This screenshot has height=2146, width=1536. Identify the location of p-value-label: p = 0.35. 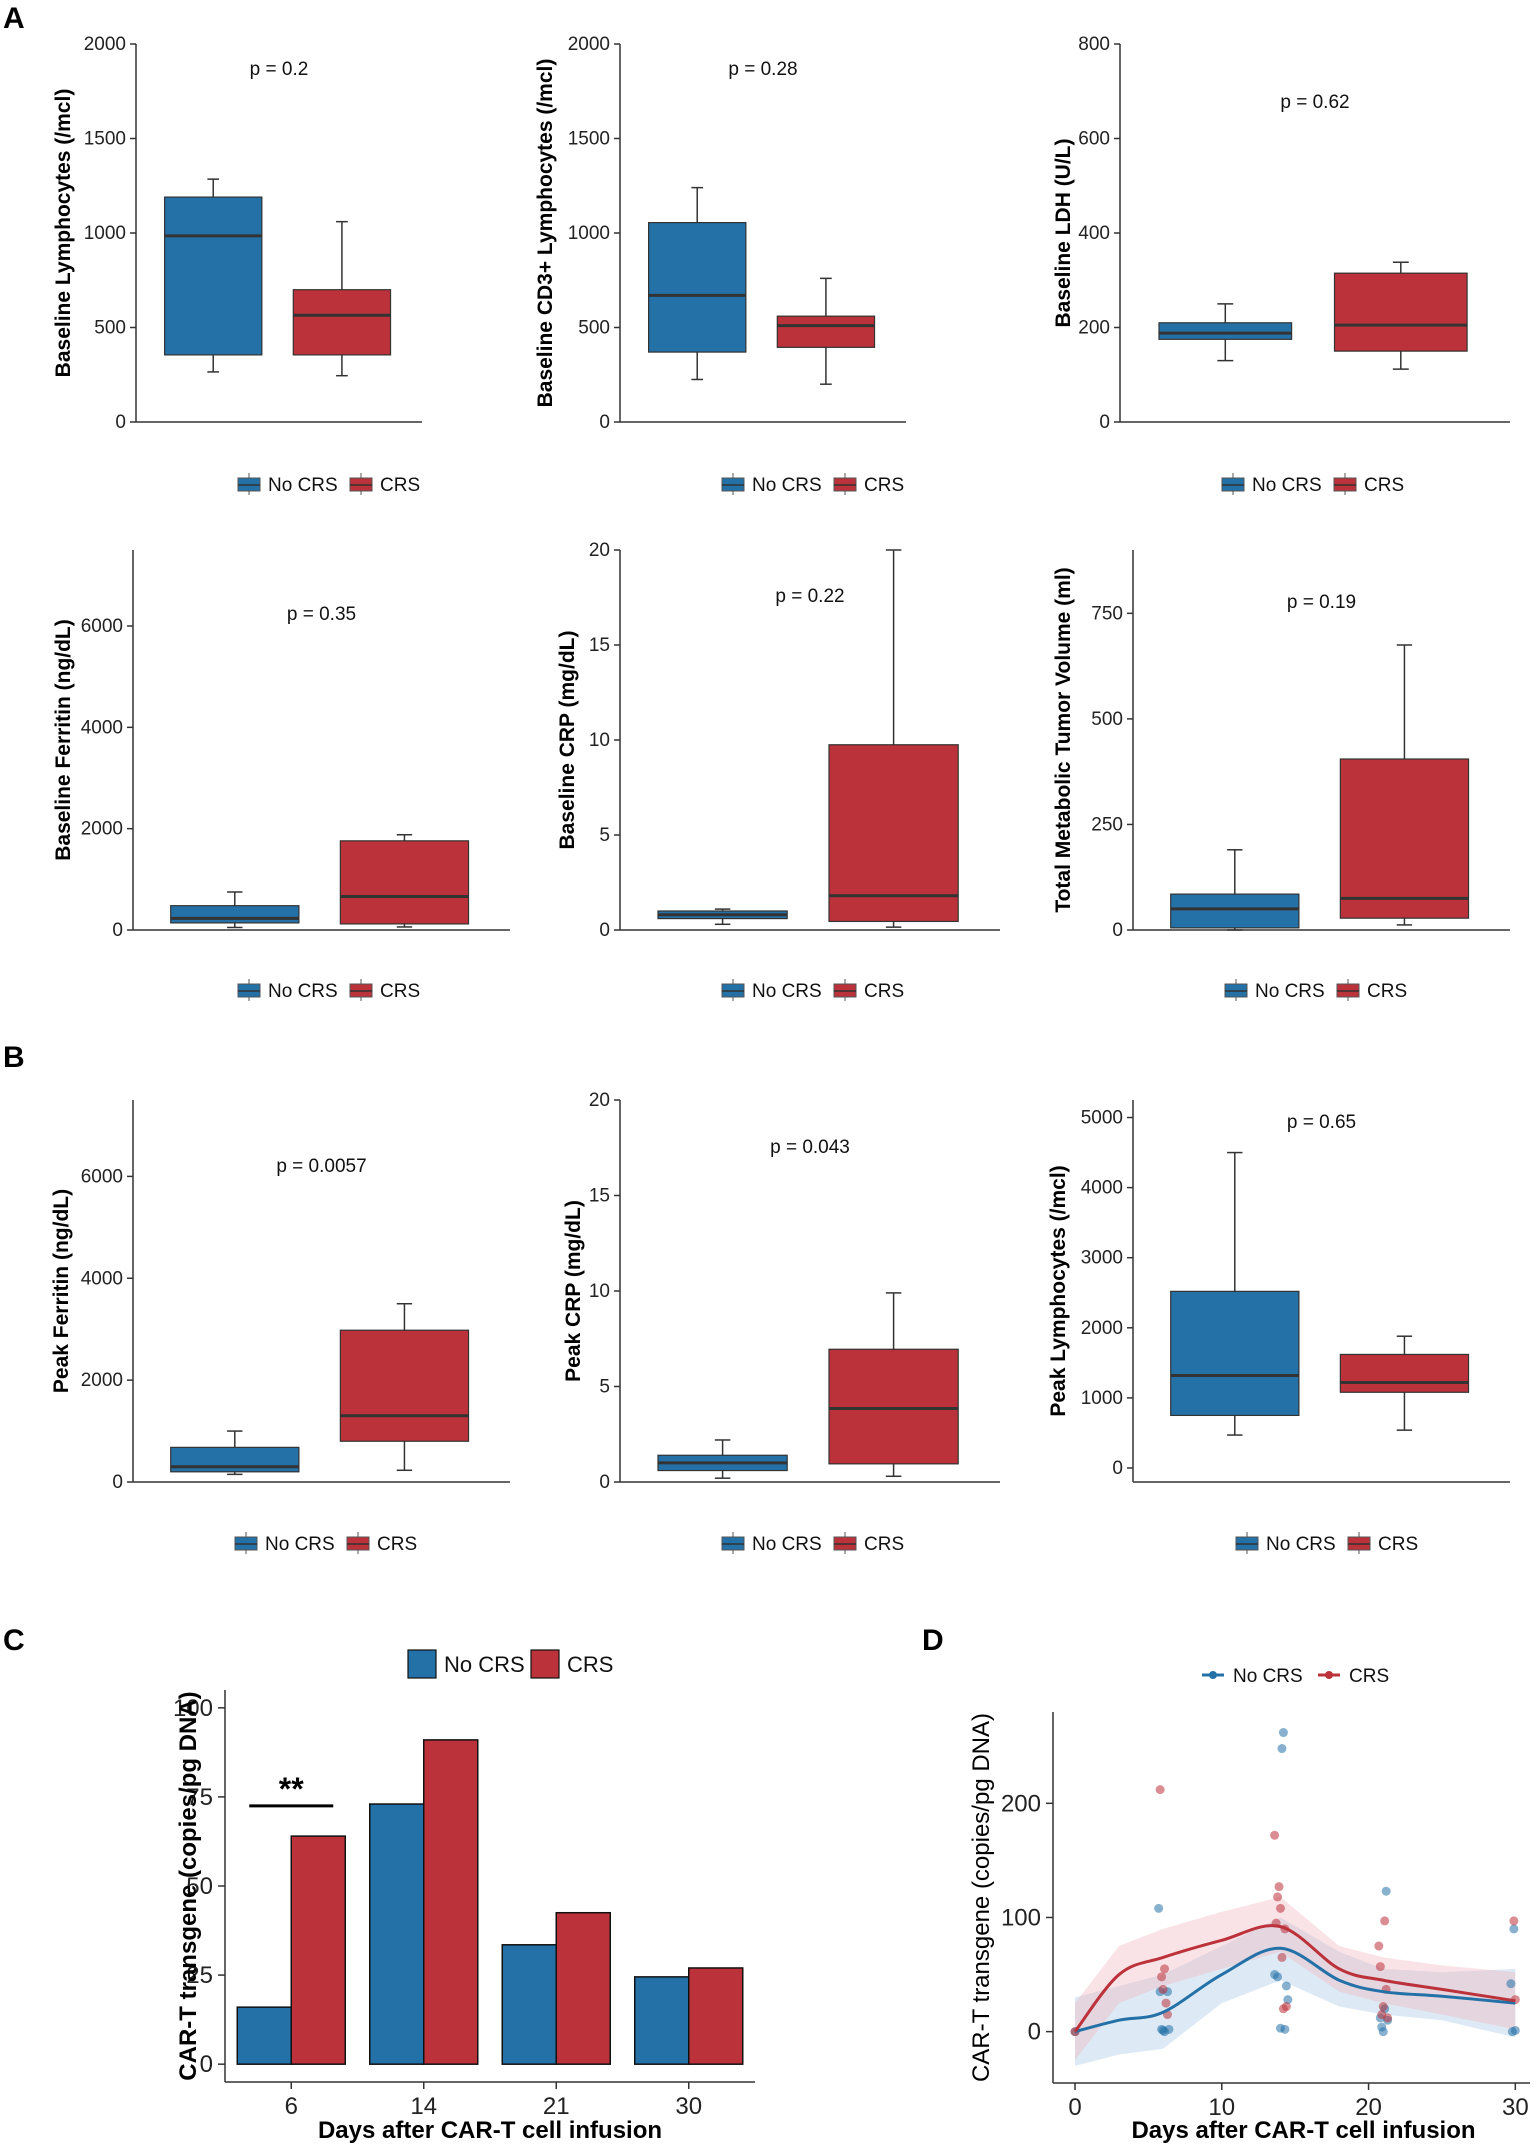
(321, 614).